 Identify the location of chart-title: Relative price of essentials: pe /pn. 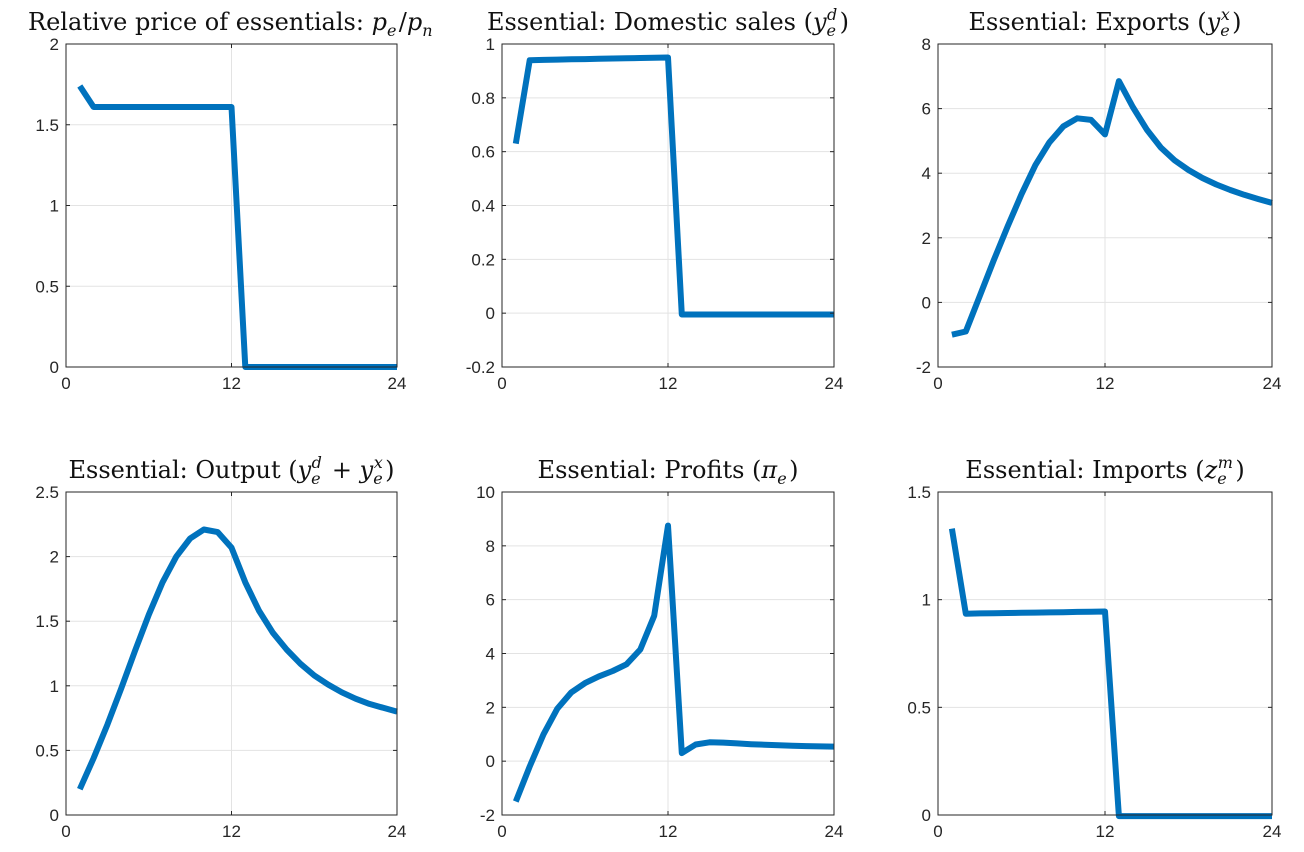
(231, 24).